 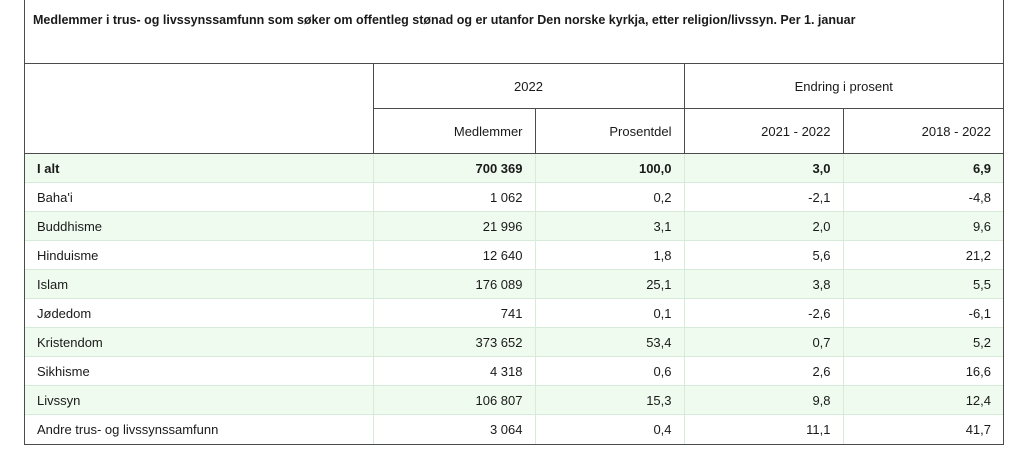 What do you see at coordinates (923, 284) in the screenshot?
I see `cell-change-4y: 5,5` at bounding box center [923, 284].